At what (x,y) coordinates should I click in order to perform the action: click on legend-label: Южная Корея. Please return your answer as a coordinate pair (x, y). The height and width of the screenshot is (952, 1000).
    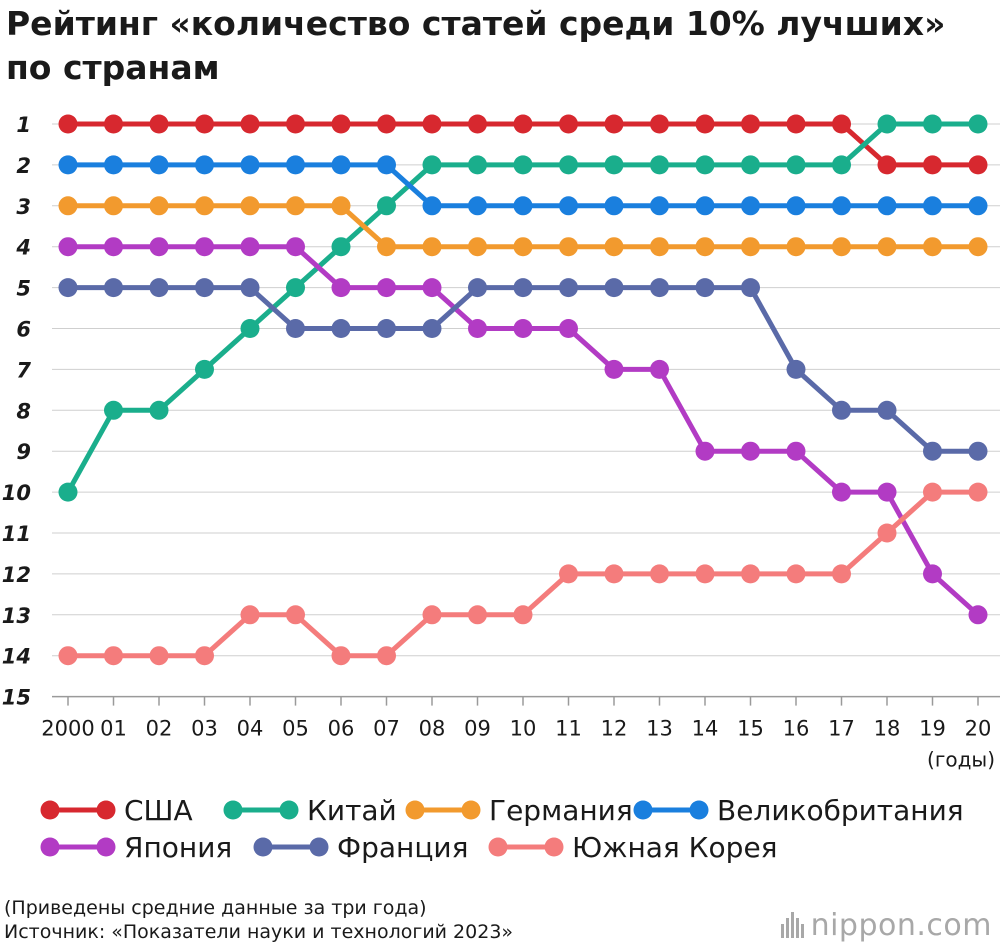
    Looking at the image, I should click on (675, 847).